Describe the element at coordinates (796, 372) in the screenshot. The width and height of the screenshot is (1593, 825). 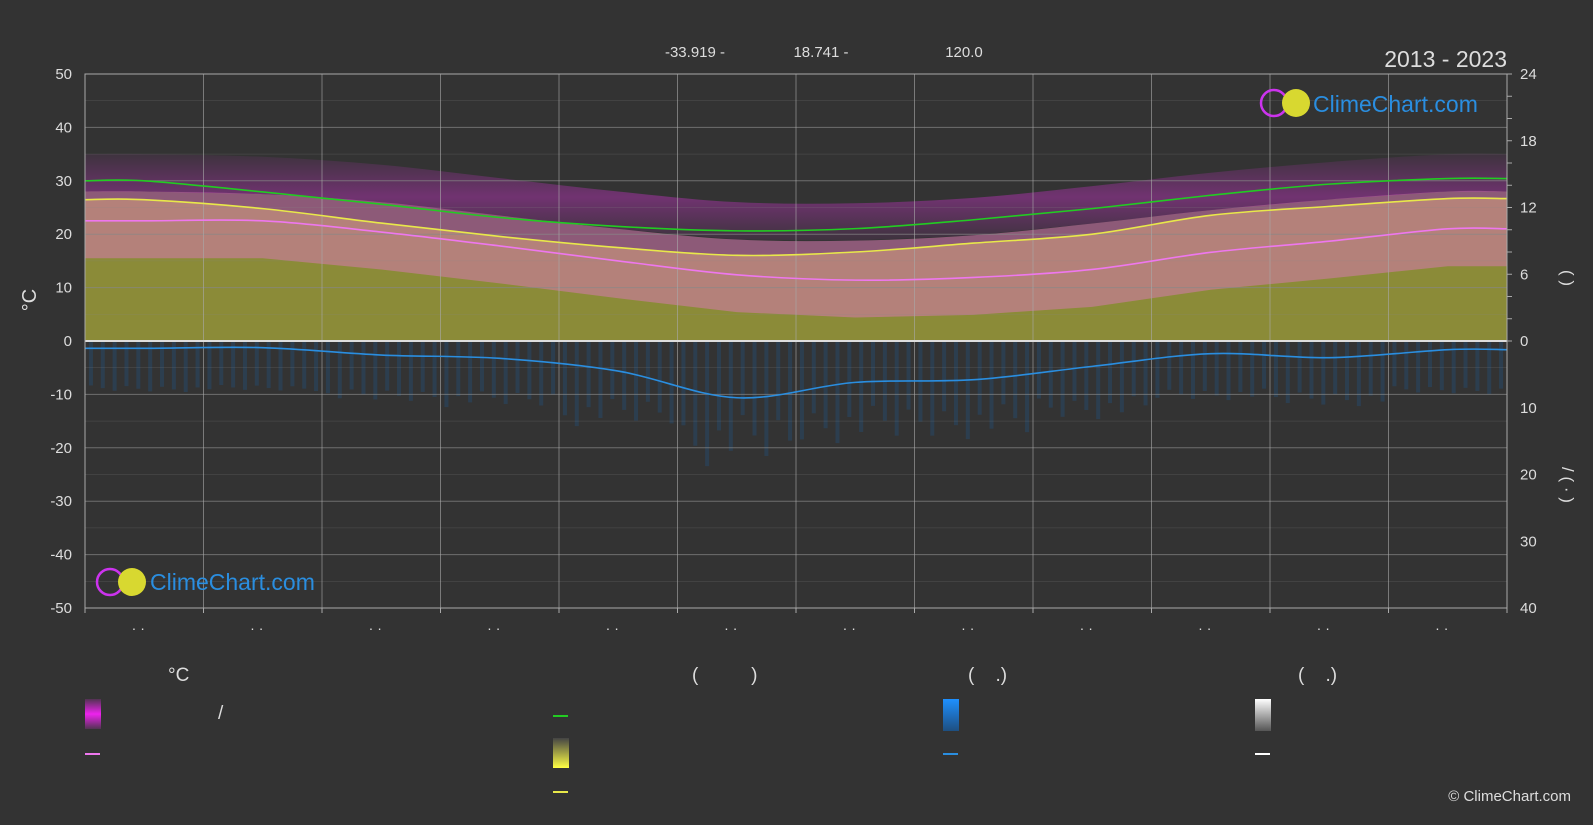
I see `precip-line` at that location.